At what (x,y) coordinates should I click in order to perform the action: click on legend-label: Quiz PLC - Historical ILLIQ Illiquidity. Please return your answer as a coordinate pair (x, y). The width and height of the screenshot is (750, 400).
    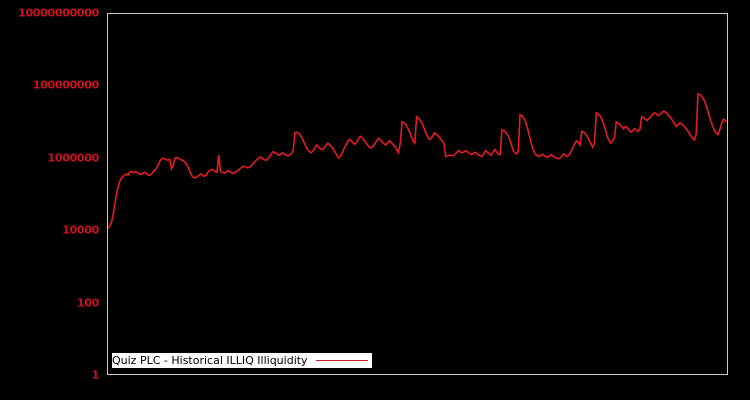
    Looking at the image, I should click on (210, 360).